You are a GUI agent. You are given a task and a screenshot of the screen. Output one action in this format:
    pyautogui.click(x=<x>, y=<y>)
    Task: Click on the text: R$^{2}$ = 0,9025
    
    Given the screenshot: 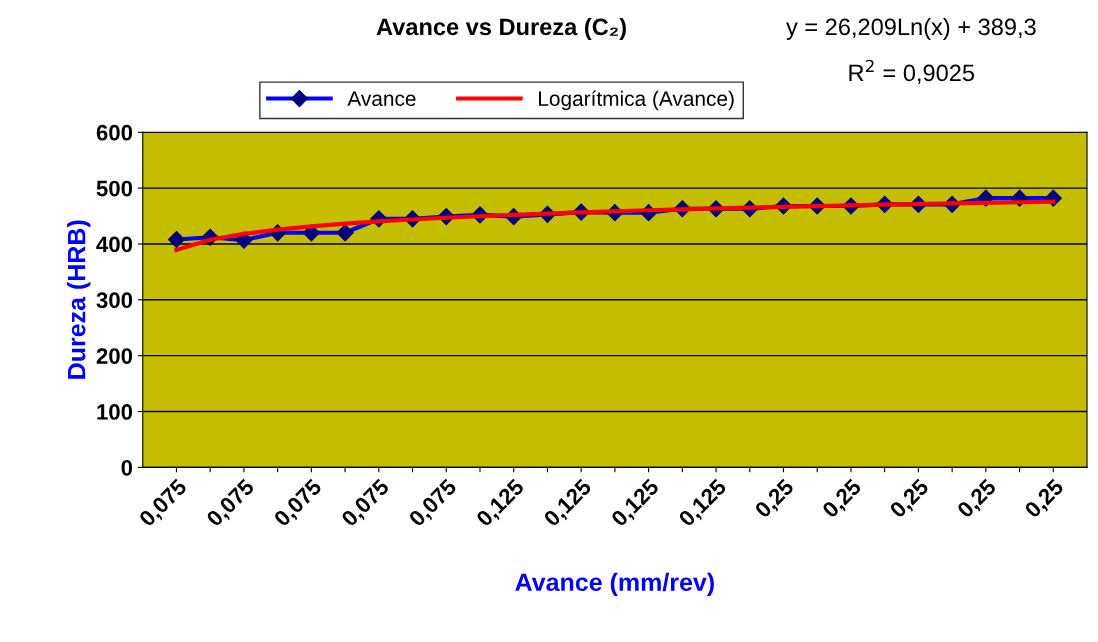 What is the action you would take?
    pyautogui.click(x=912, y=72)
    